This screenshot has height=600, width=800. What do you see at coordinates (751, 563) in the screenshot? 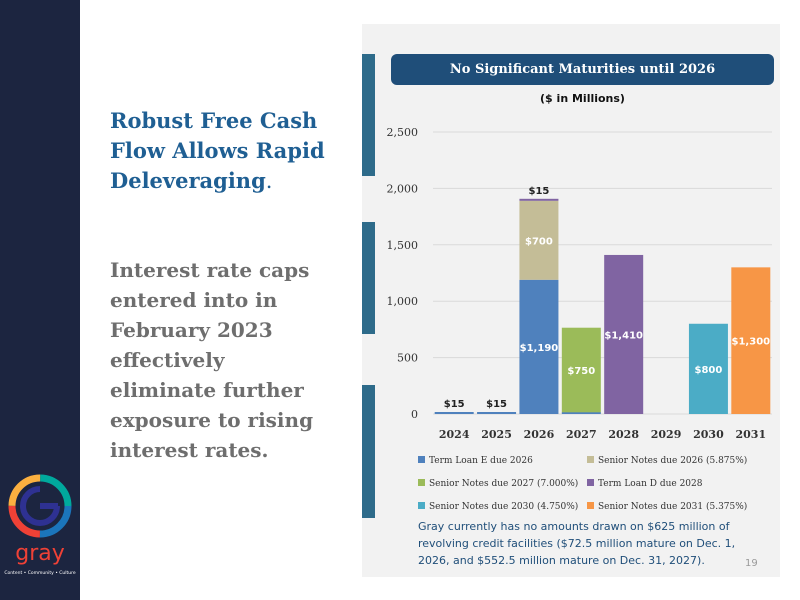
I see `page-number: 19` at bounding box center [751, 563].